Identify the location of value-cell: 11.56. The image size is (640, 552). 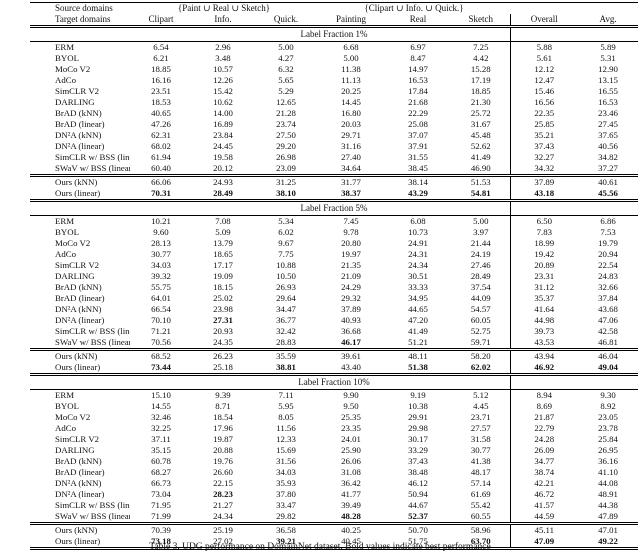
(286, 428).